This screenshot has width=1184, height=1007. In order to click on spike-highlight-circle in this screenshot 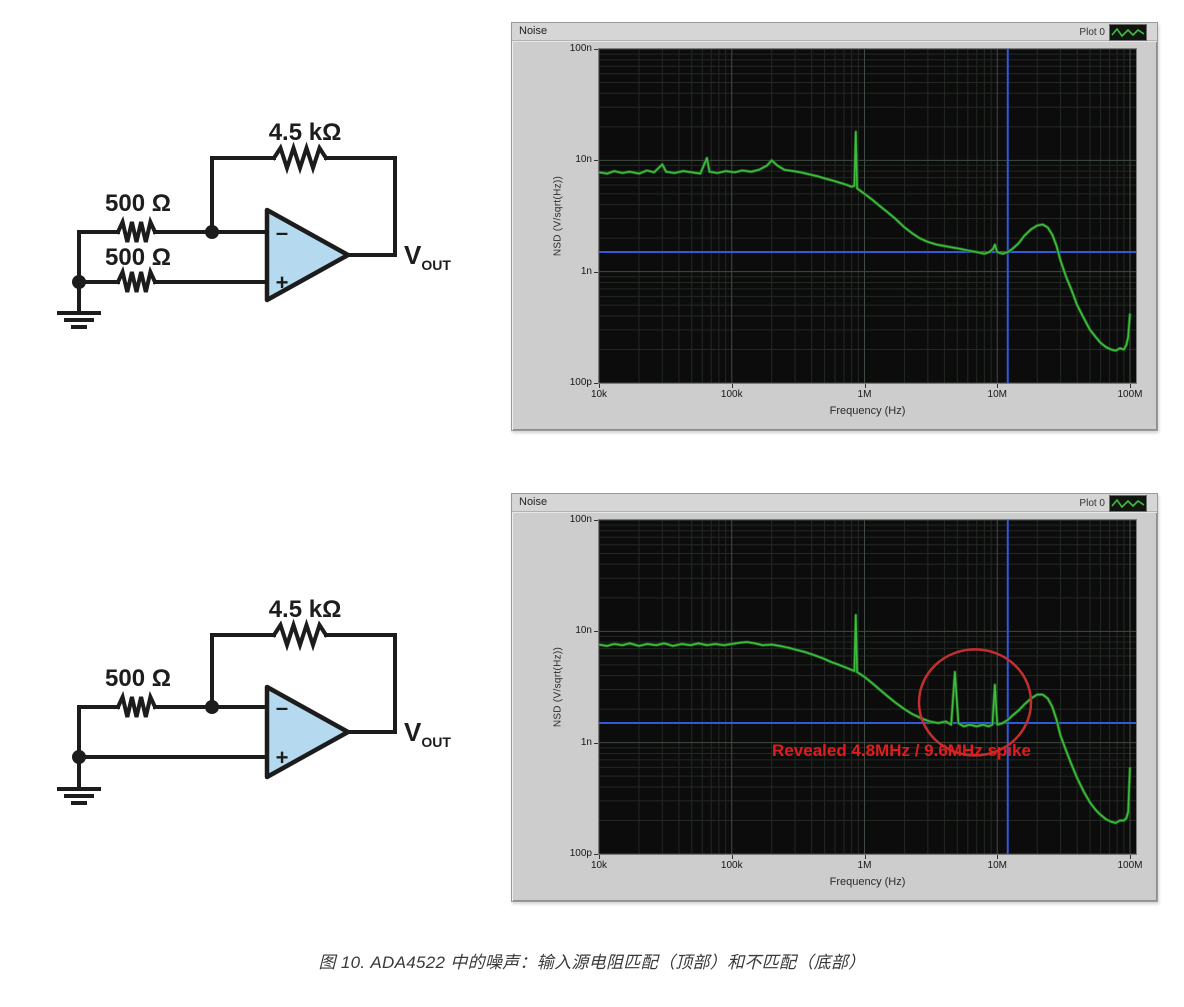, I will do `click(975, 702)`.